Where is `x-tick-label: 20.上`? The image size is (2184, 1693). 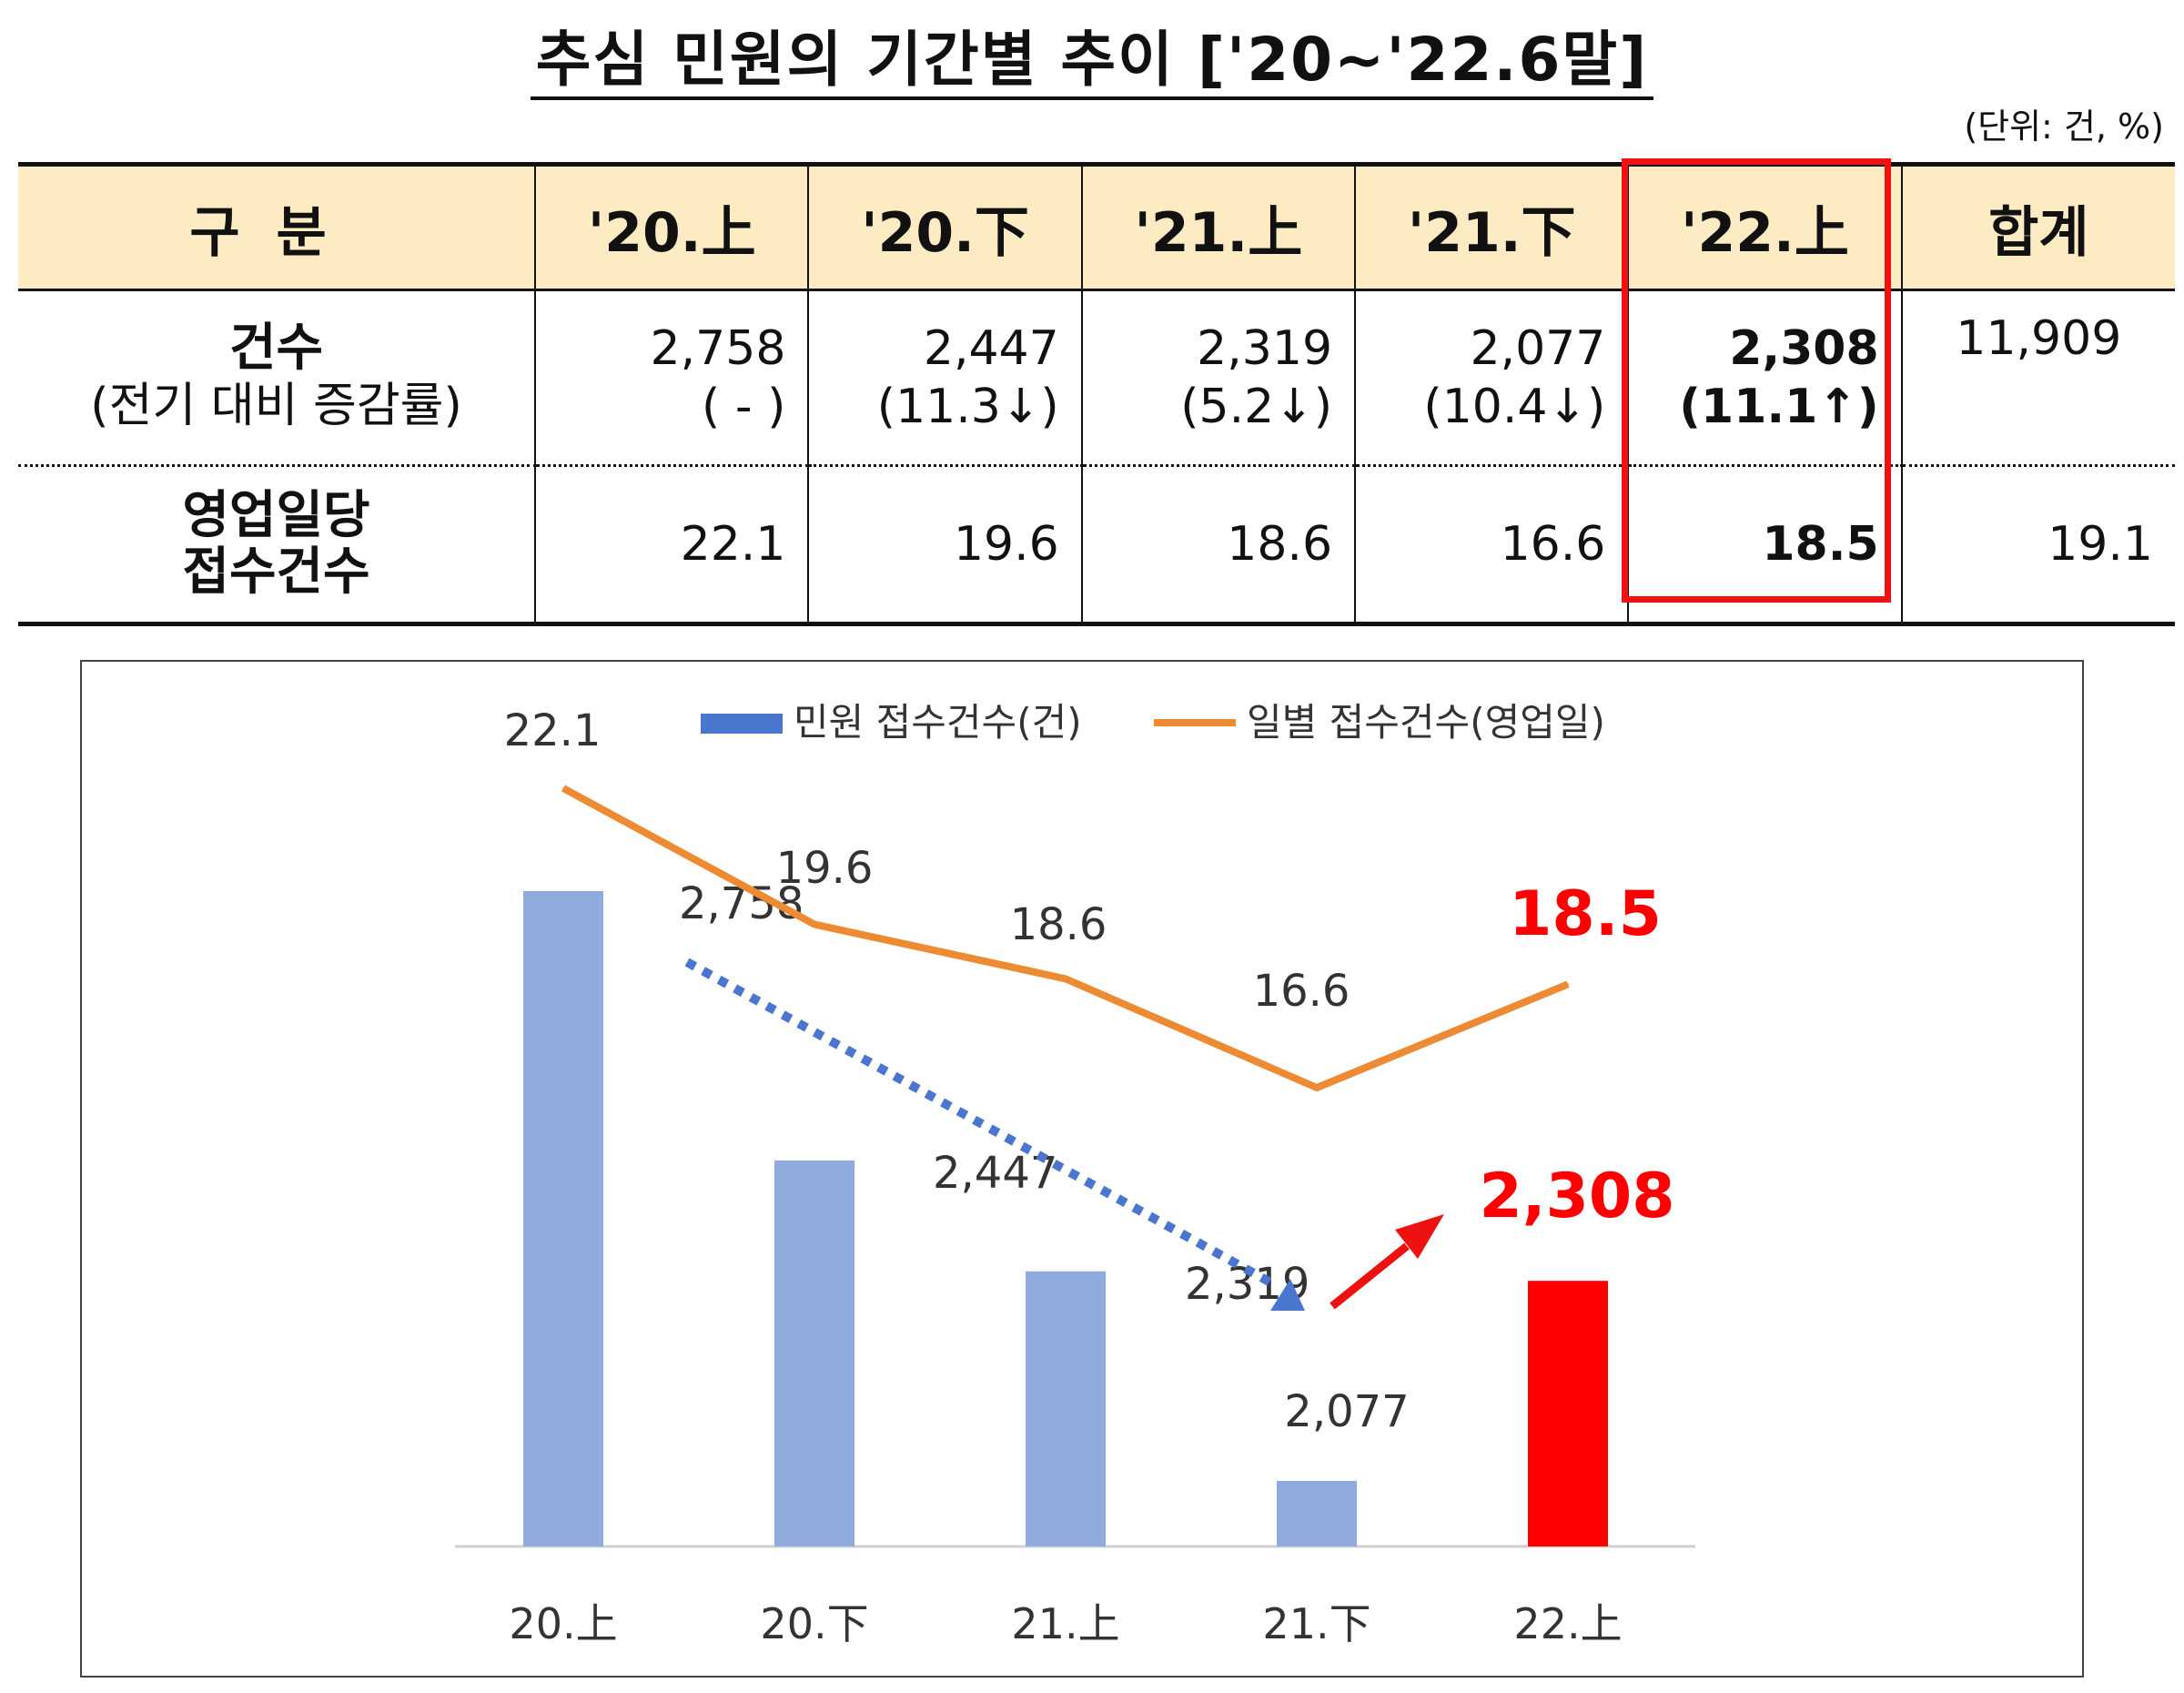 x-tick-label: 20.上 is located at coordinates (563, 1623).